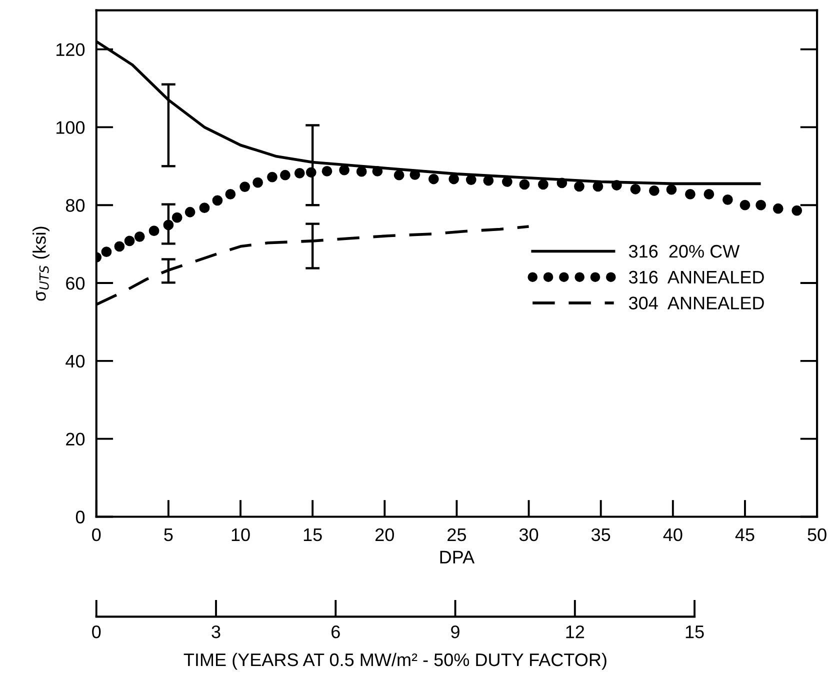 This screenshot has width=838, height=689. I want to click on x-tick-label: 35, so click(600, 535).